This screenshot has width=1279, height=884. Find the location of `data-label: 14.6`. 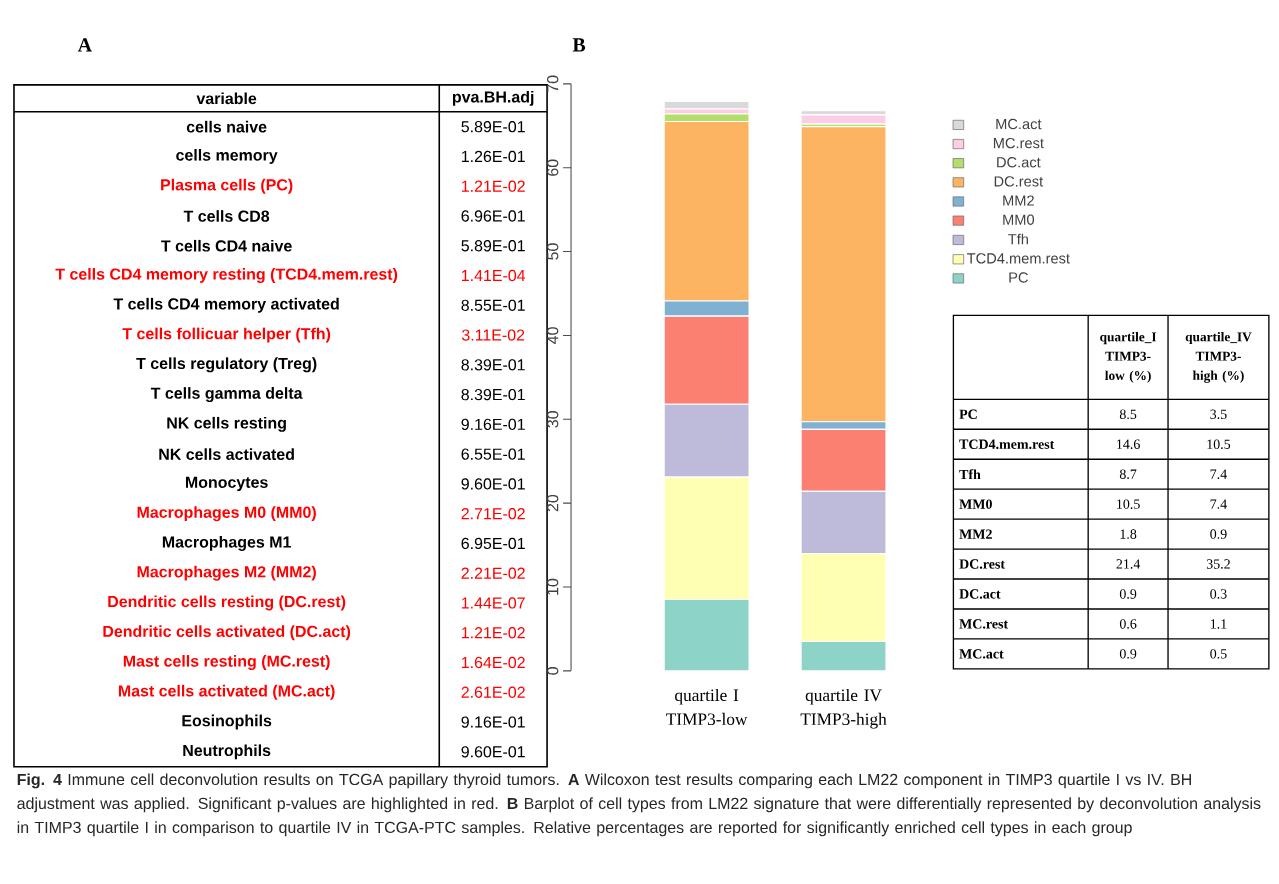

data-label: 14.6 is located at coordinates (1128, 444).